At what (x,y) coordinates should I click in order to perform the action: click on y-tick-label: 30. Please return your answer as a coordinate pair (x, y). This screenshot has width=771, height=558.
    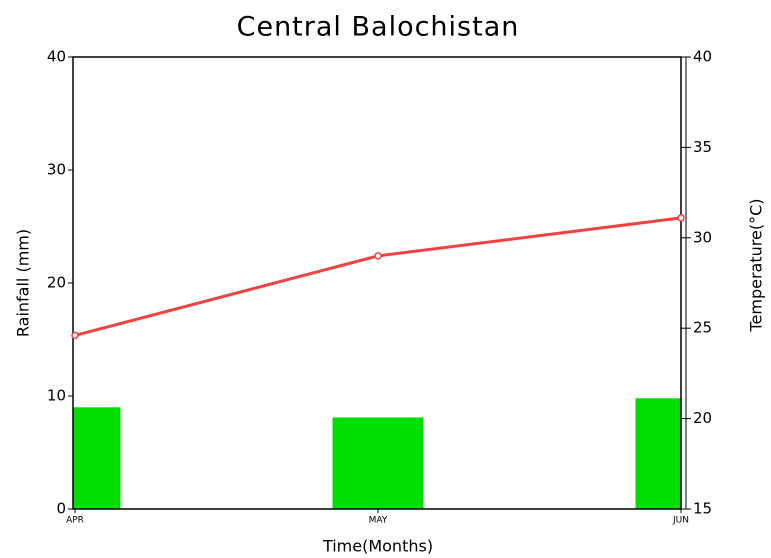
    Looking at the image, I should click on (56, 170).